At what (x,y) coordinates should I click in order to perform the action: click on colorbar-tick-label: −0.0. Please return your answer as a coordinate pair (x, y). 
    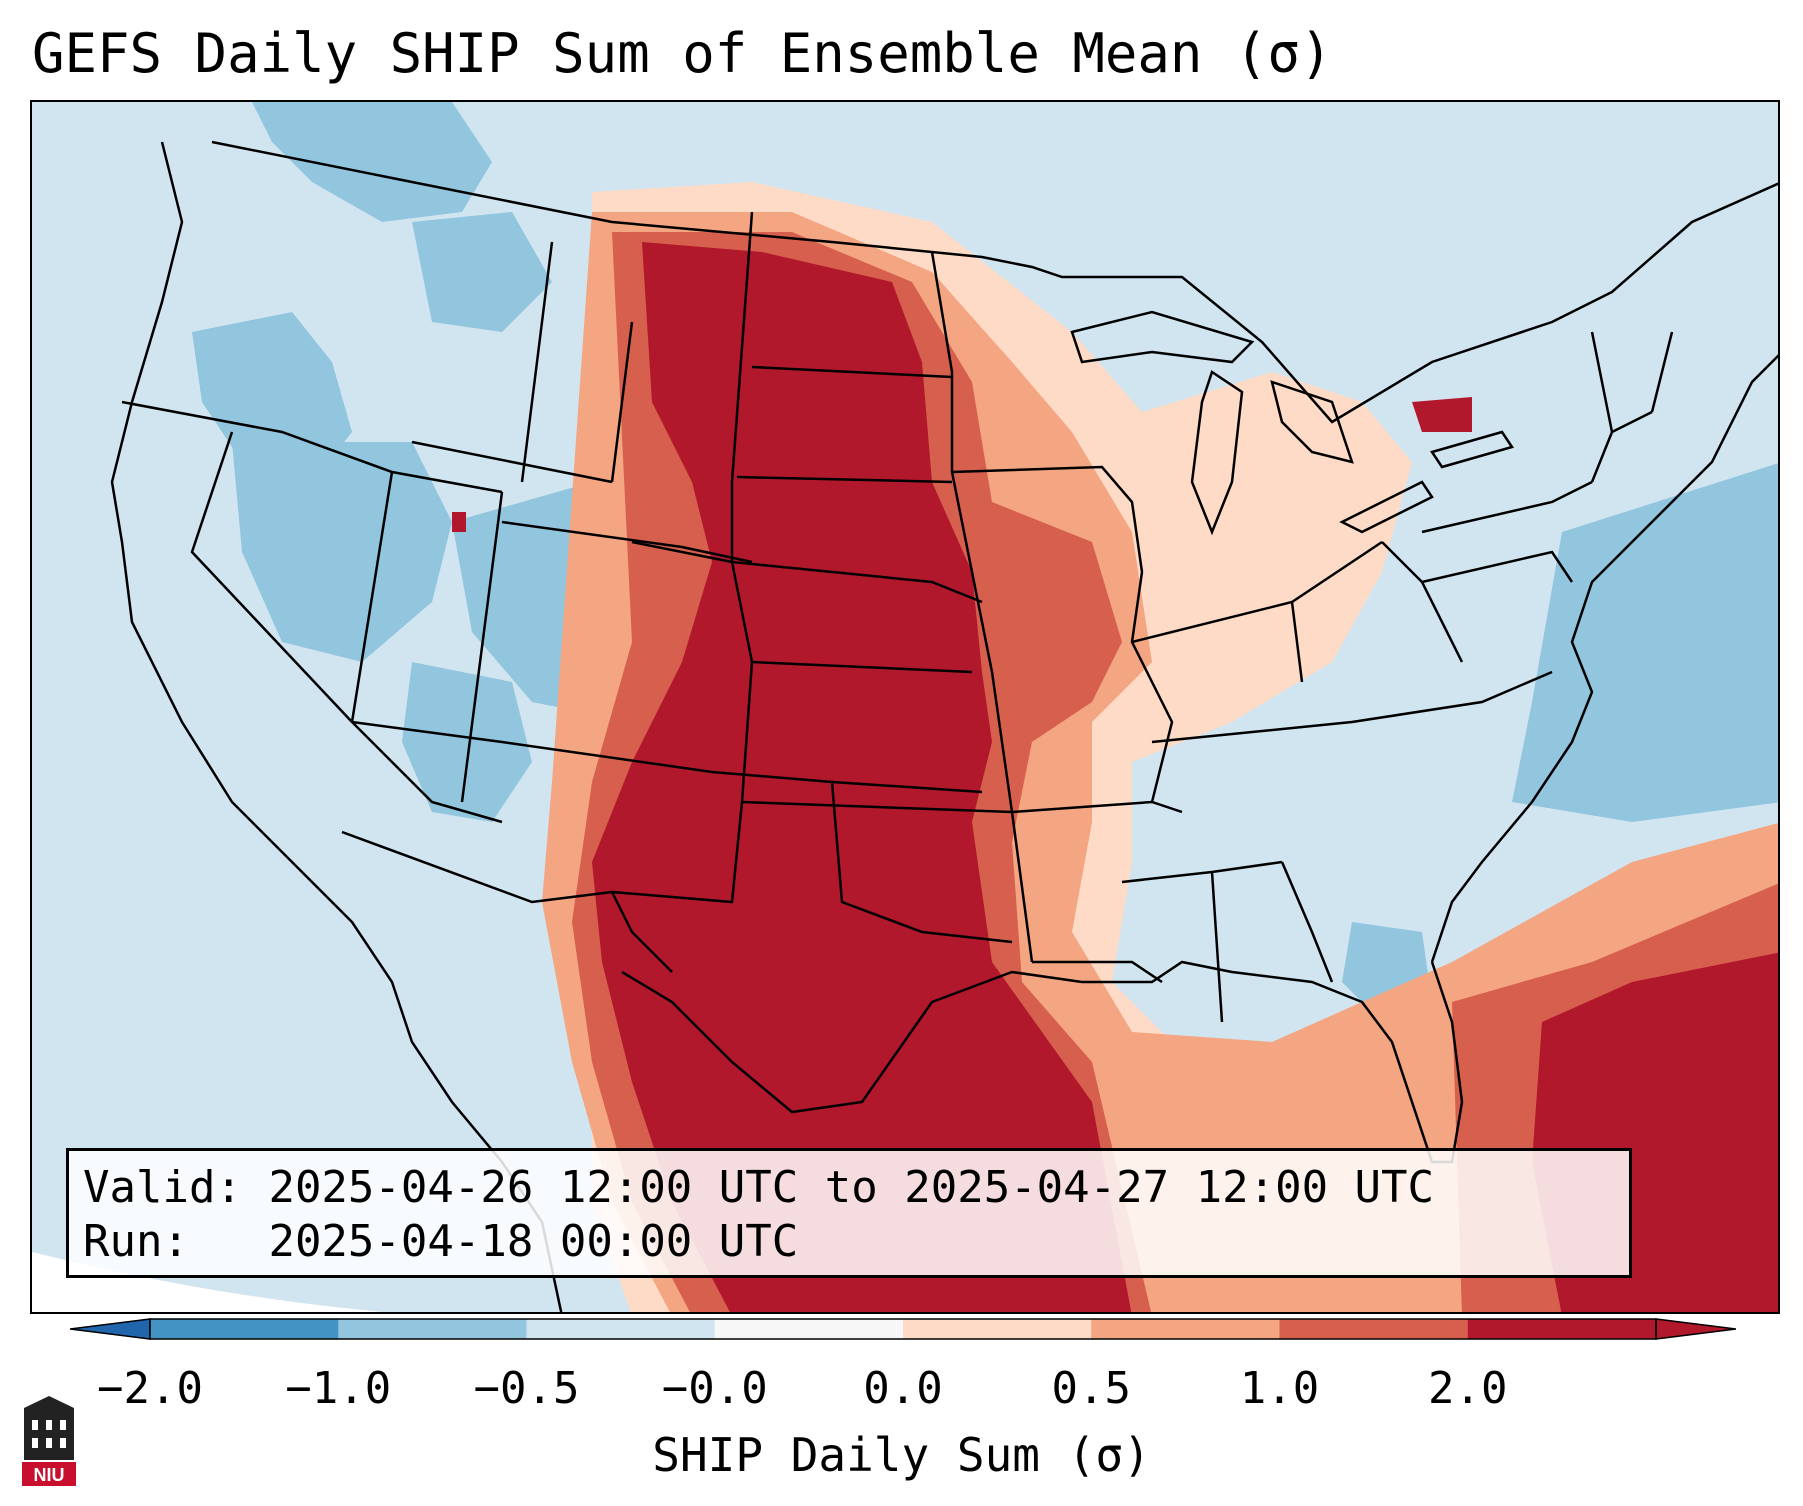
    Looking at the image, I should click on (714, 1388).